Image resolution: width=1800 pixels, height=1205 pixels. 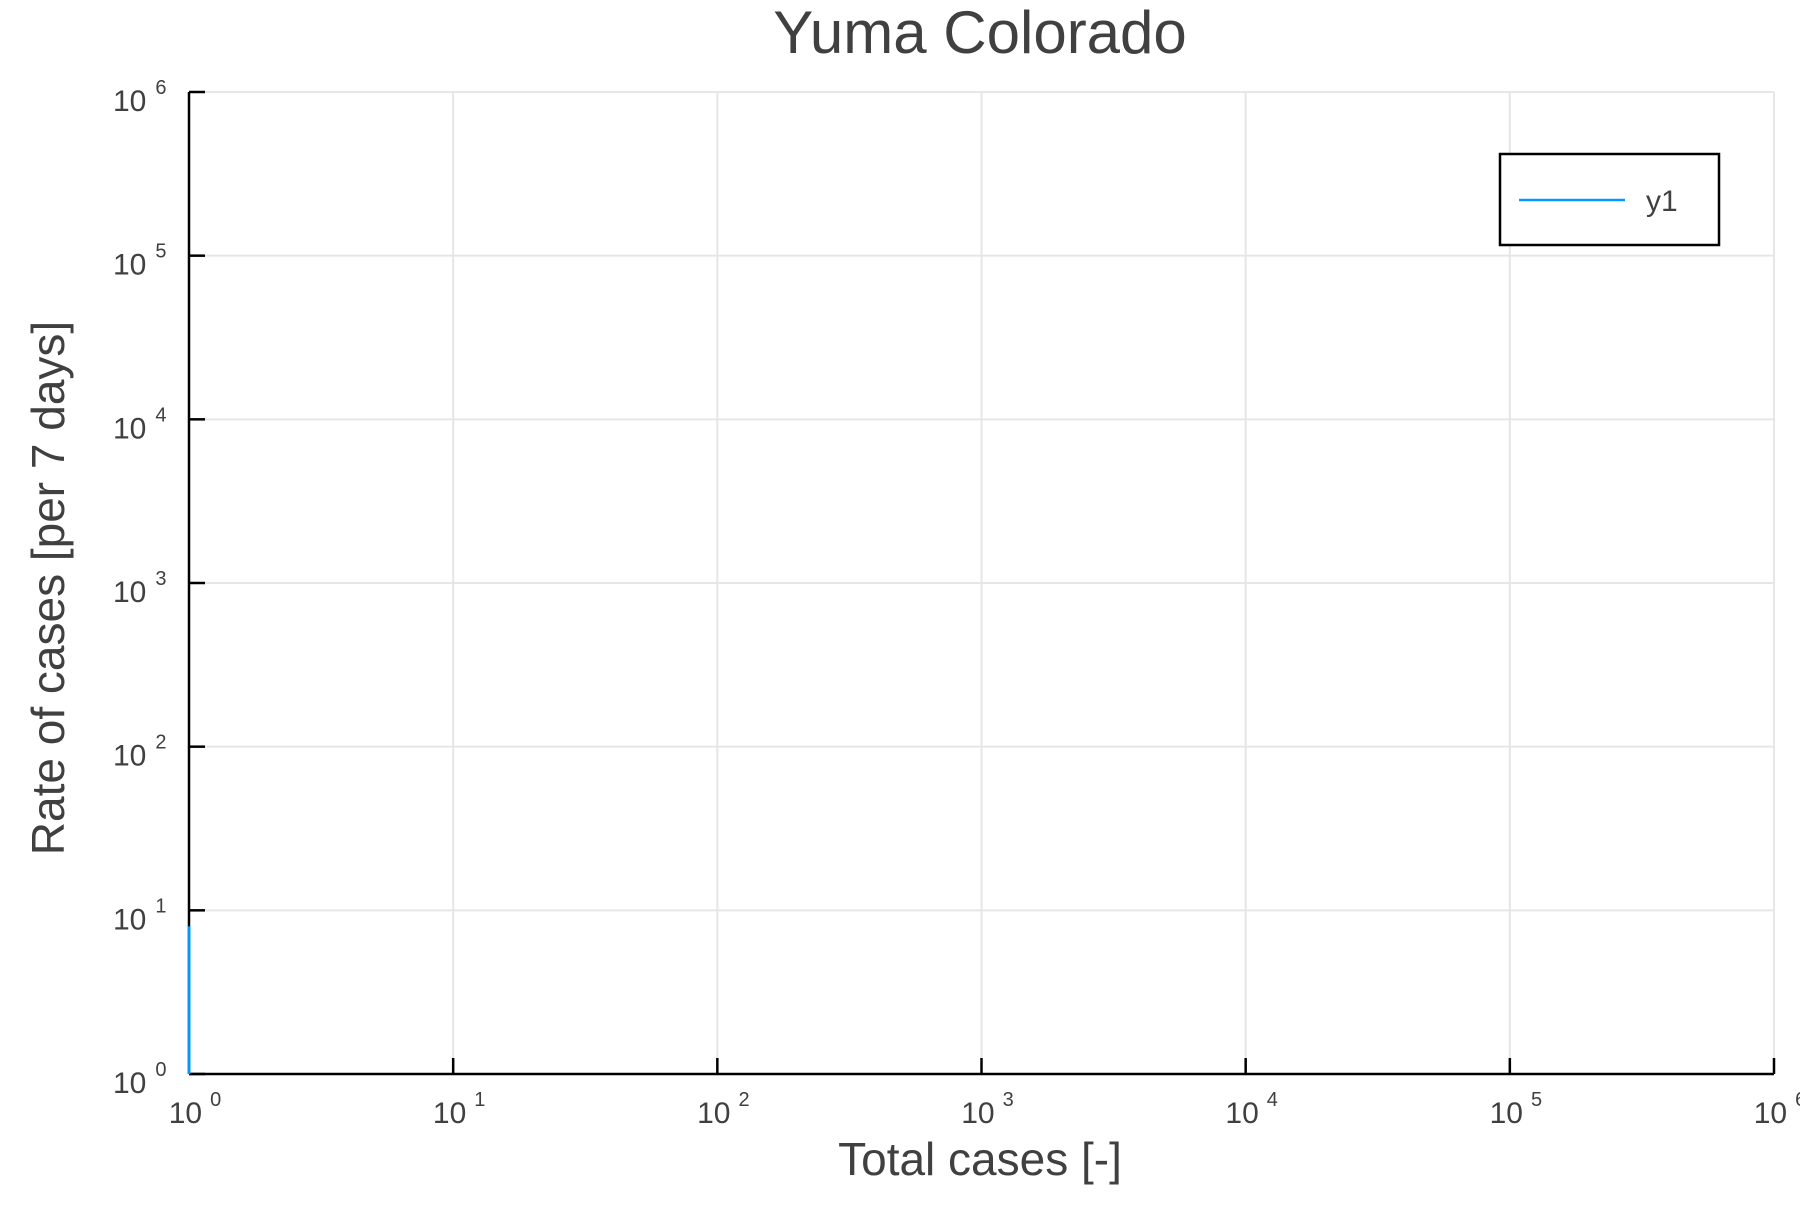 I want to click on x-tick-label: 10 2, so click(x=723, y=1109).